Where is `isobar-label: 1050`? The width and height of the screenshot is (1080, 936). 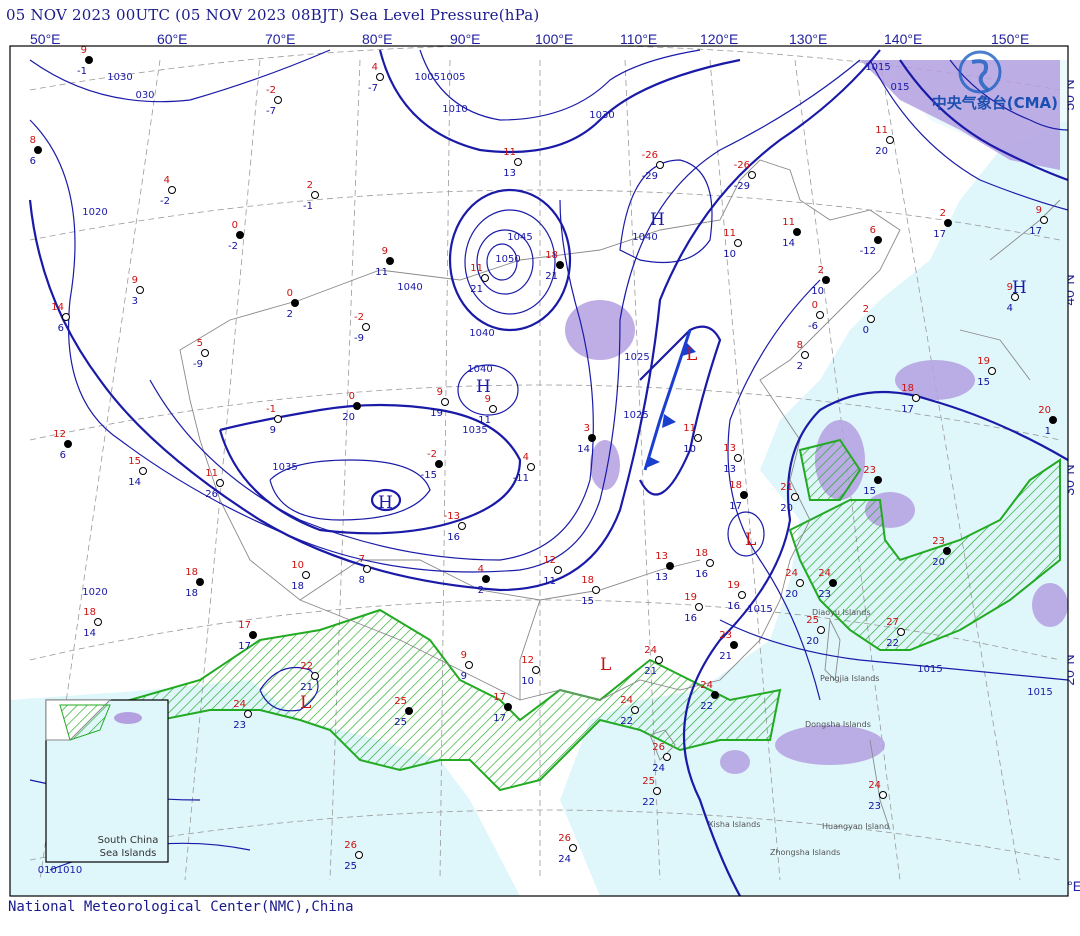
isobar-label: 1050 is located at coordinates (507, 259).